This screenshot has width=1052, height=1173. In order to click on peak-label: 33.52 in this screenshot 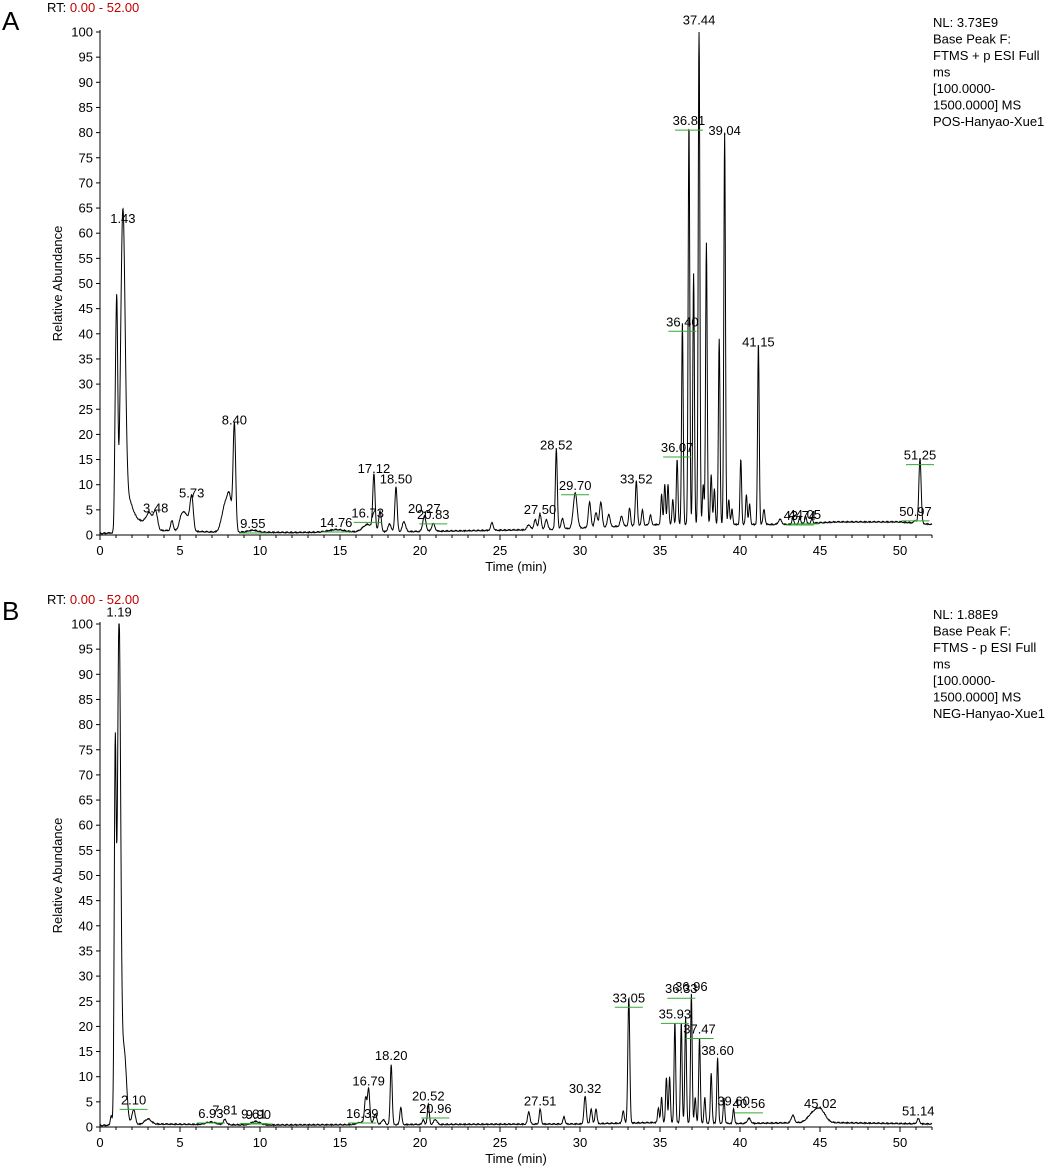, I will do `click(636, 479)`.